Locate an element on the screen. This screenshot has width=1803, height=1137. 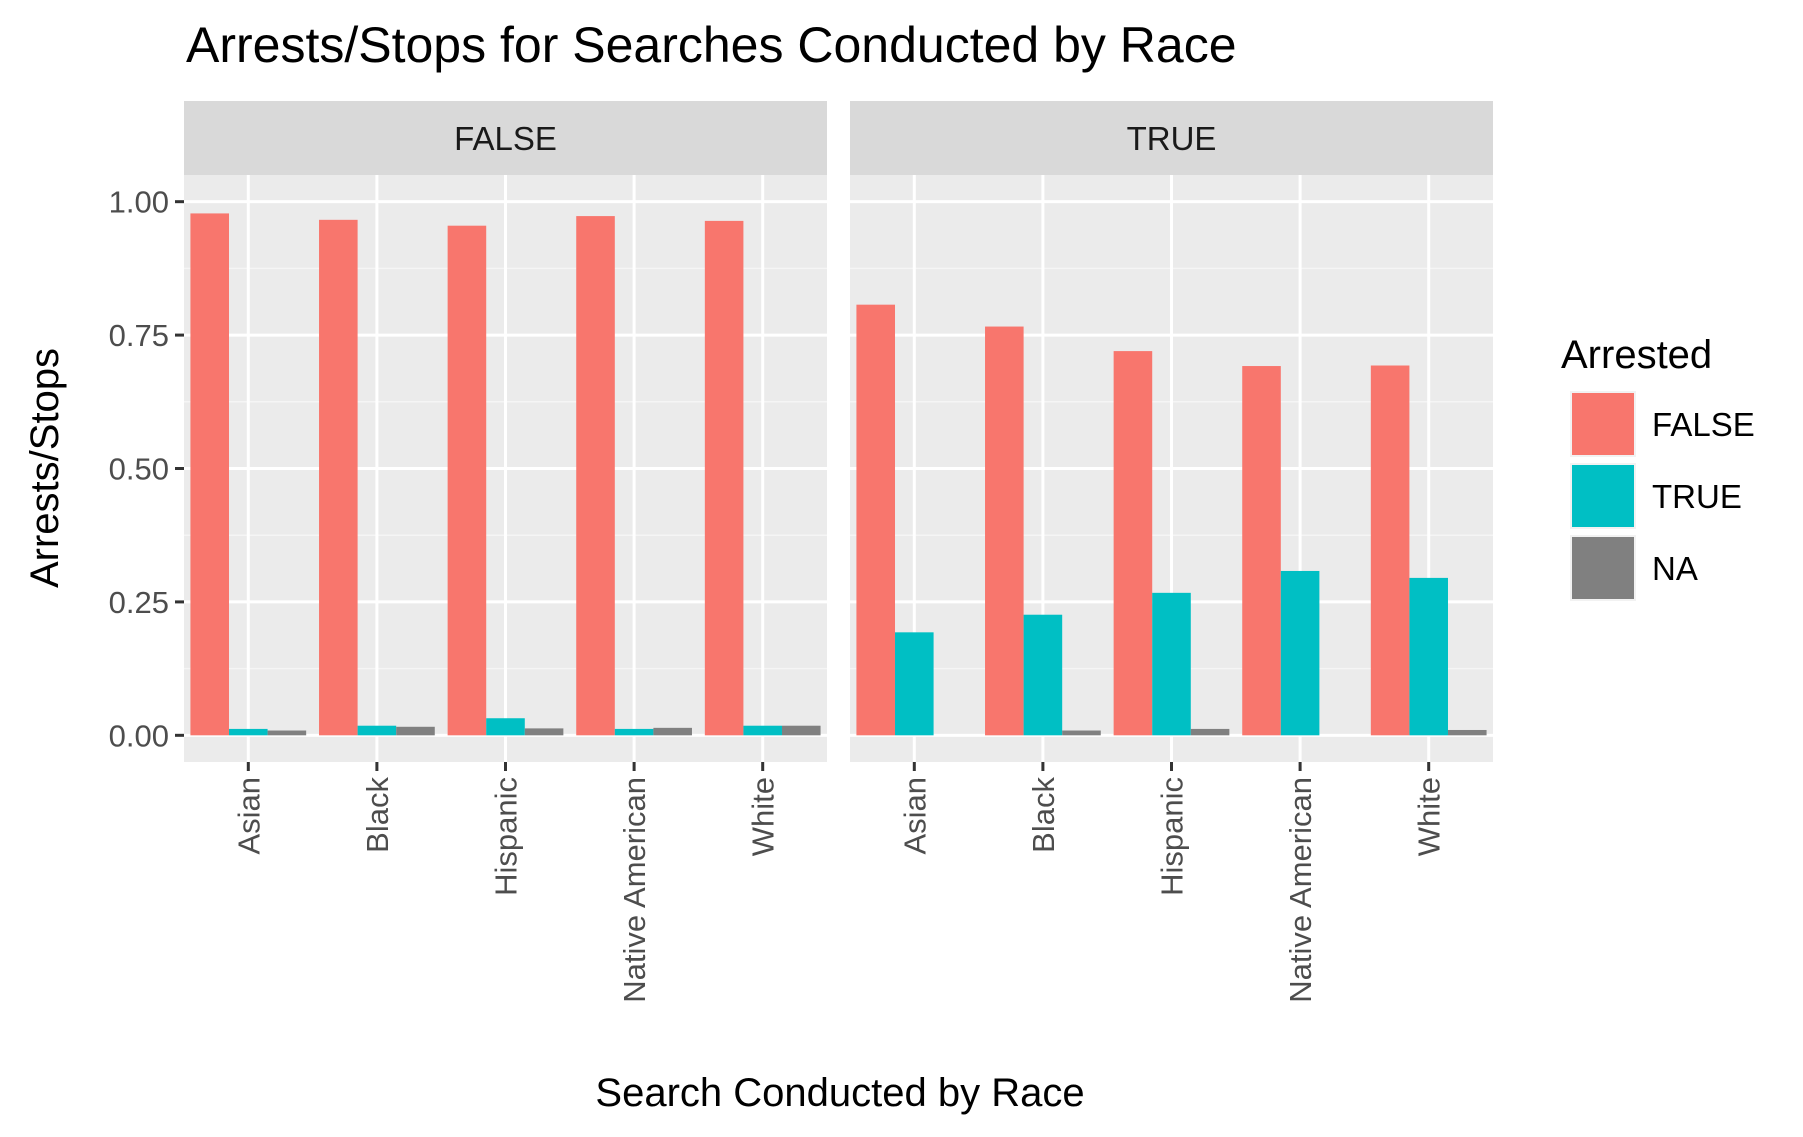
legend-label: TRUE is located at coordinates (1697, 496).